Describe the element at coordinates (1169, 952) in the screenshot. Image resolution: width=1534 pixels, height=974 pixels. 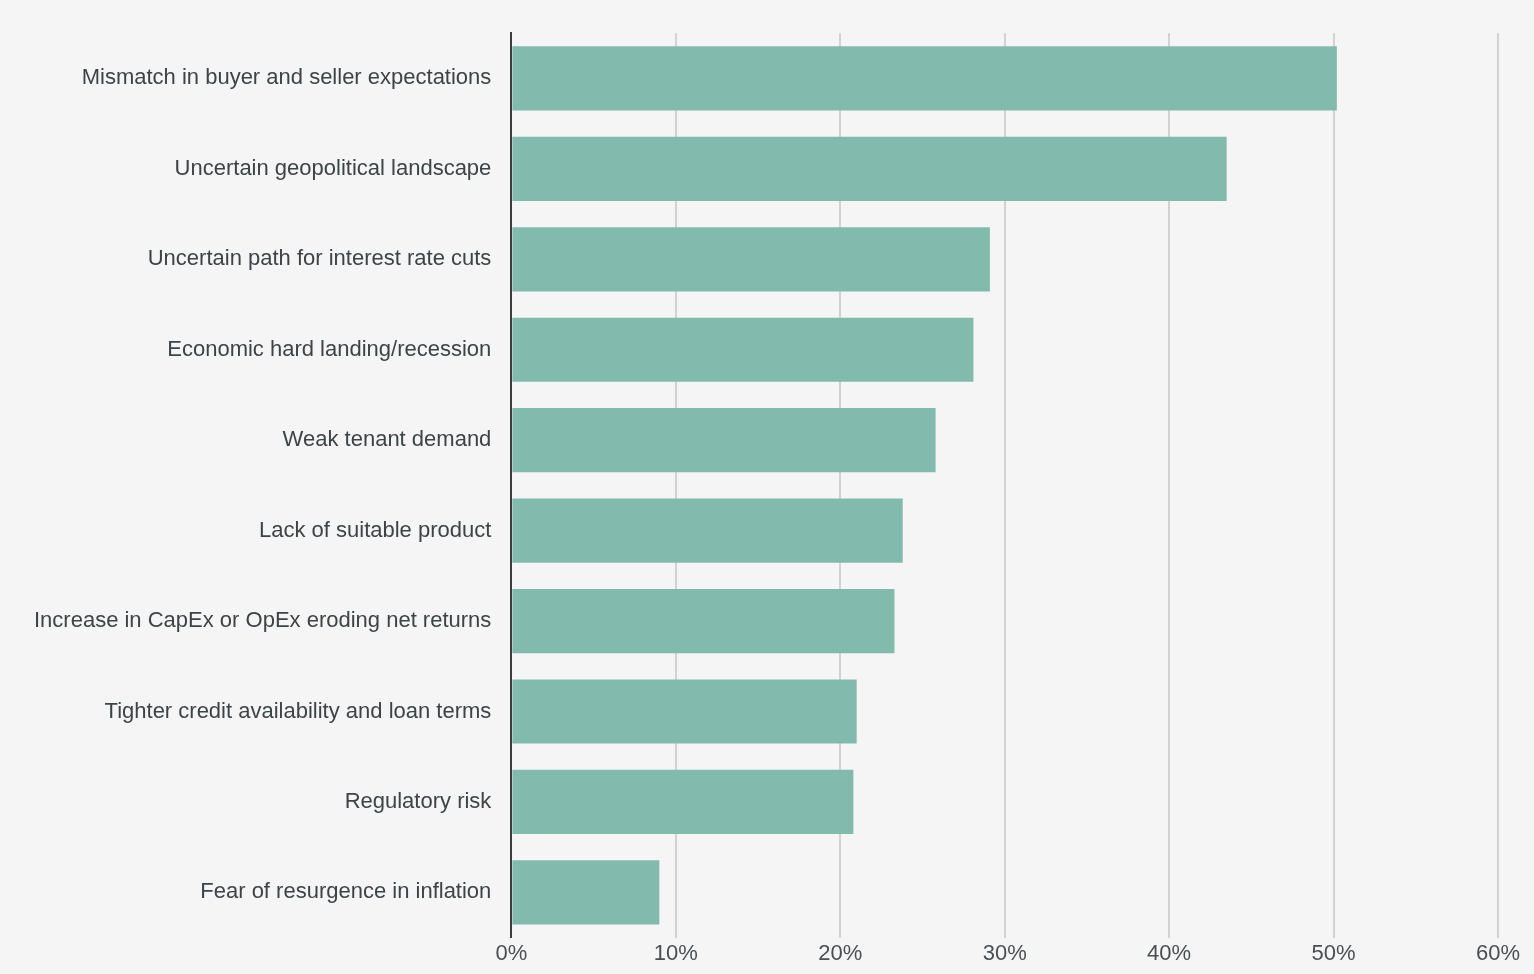
I see `x-tick-label: 40%` at that location.